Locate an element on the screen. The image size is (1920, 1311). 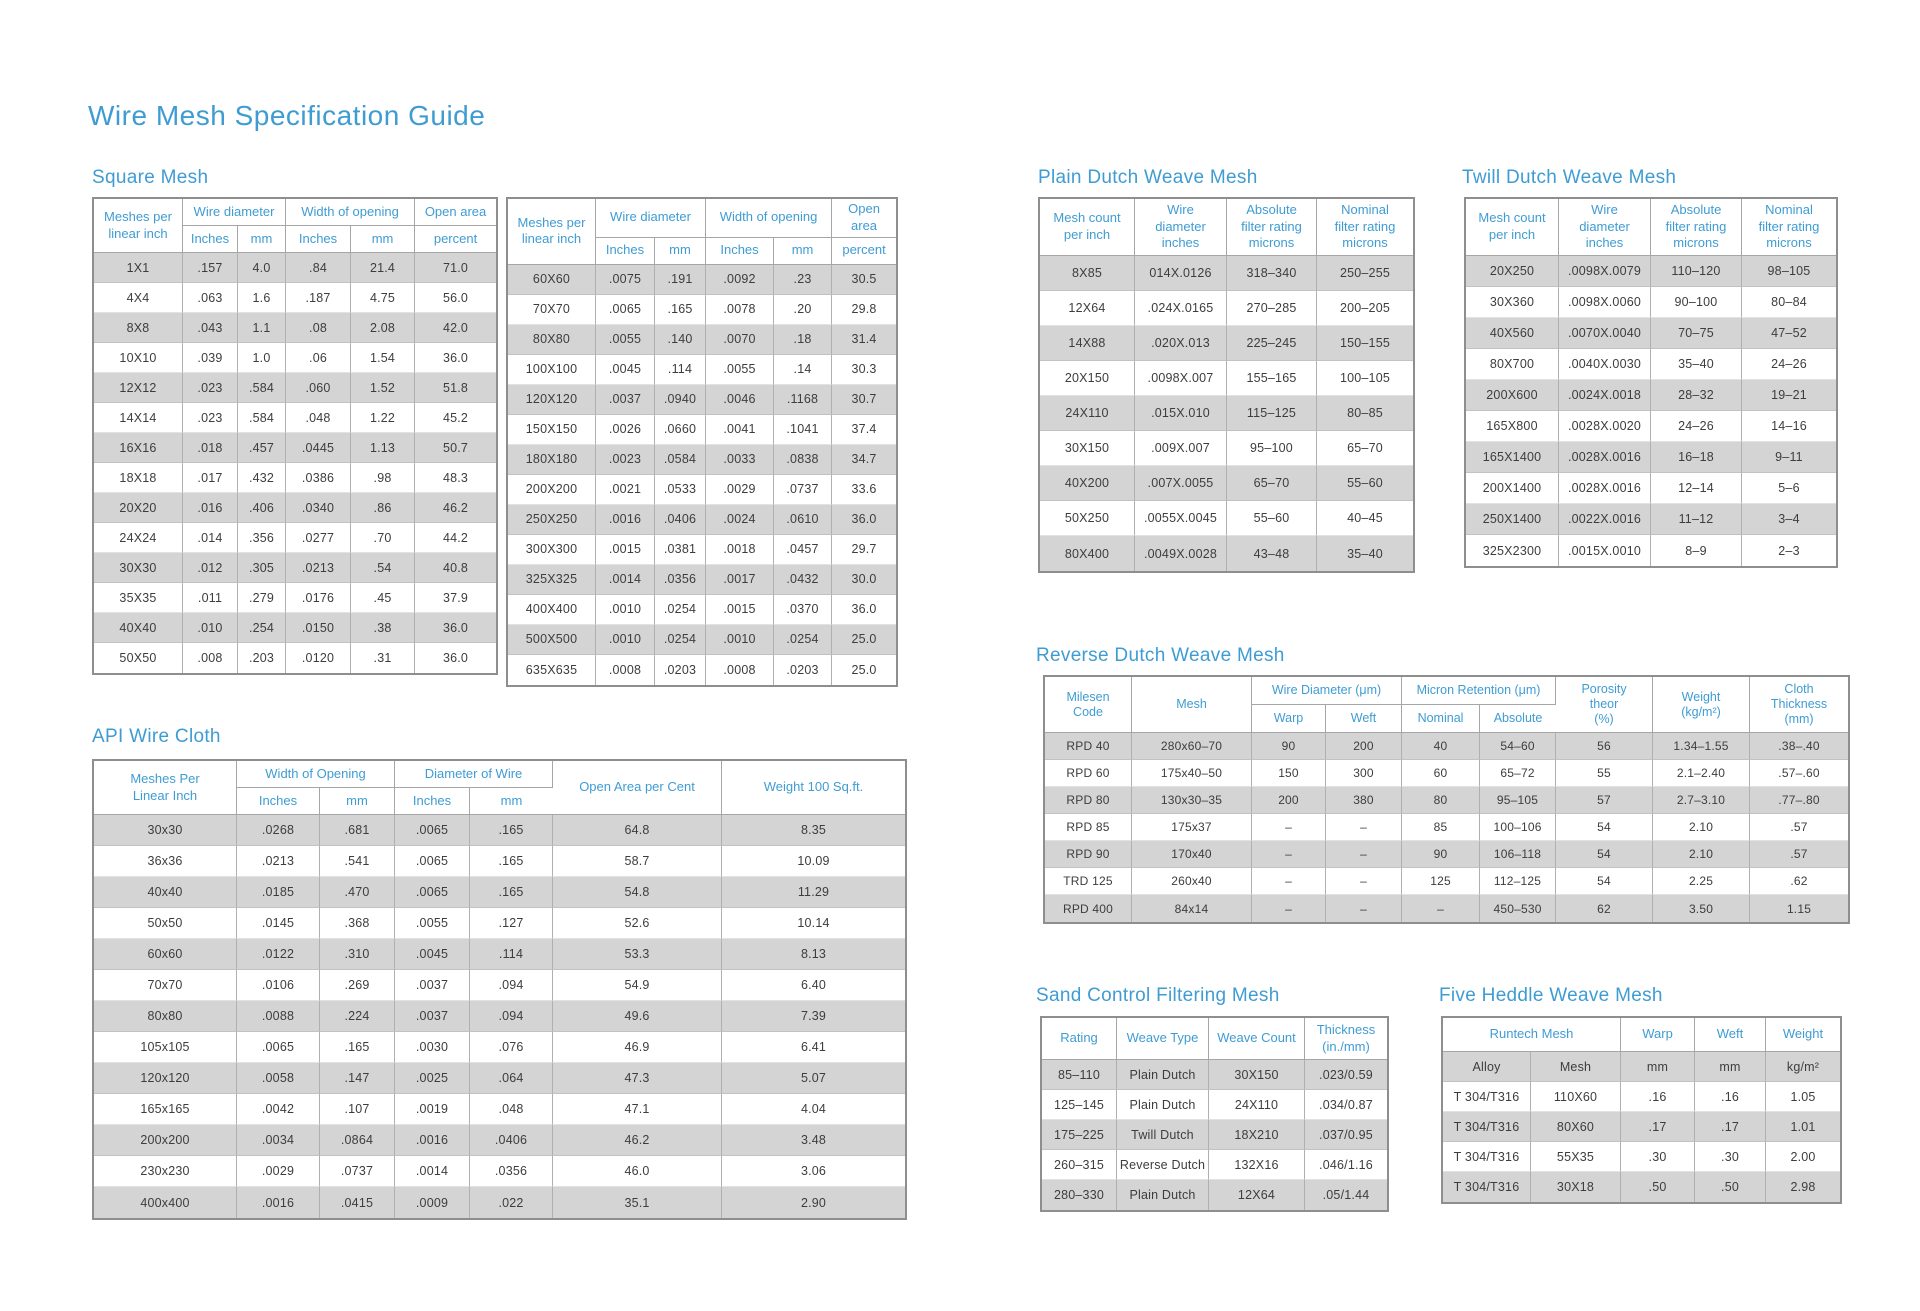
column-header: percent is located at coordinates (864, 251).